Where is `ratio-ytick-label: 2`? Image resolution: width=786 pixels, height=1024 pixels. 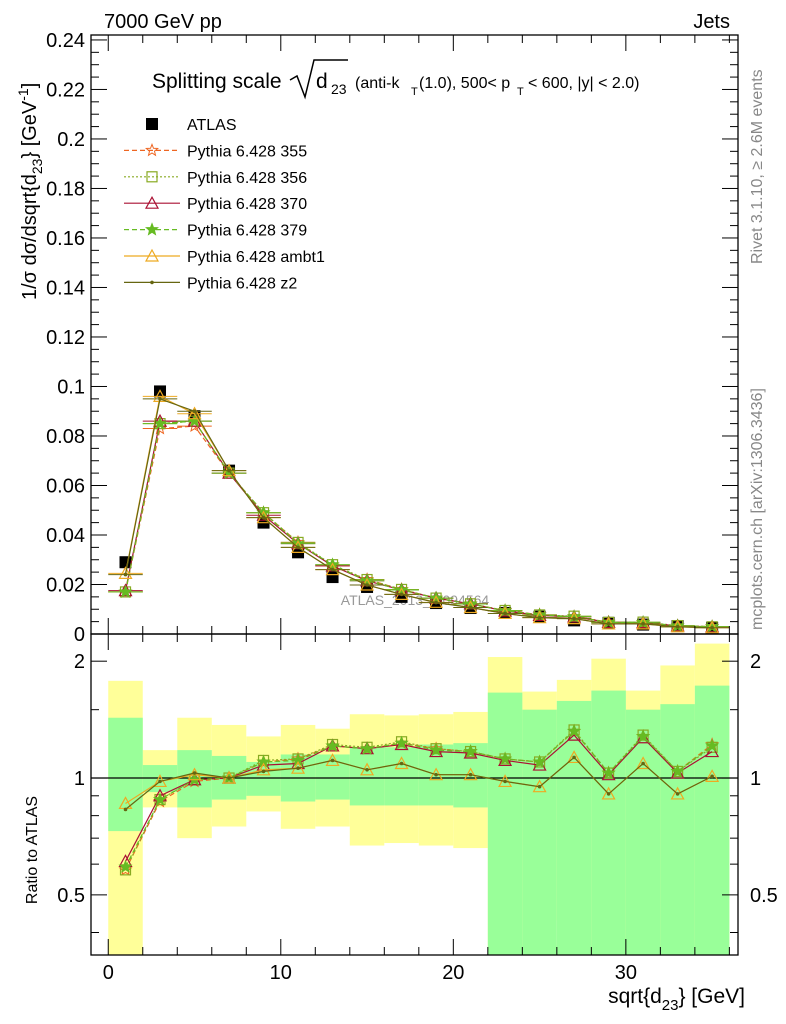
ratio-ytick-label: 2 is located at coordinates (79, 662).